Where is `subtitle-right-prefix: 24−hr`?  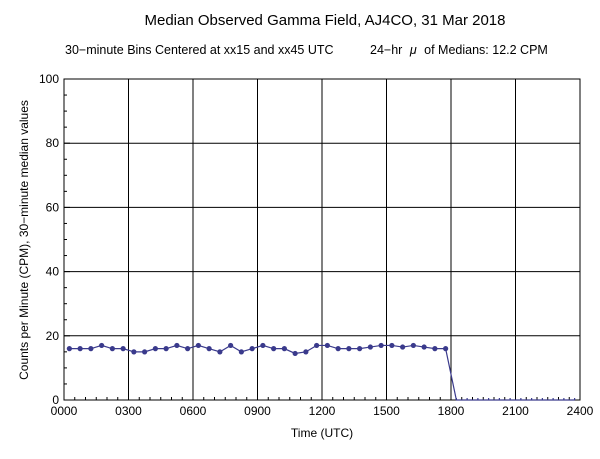
subtitle-right-prefix: 24−hr is located at coordinates (386, 50).